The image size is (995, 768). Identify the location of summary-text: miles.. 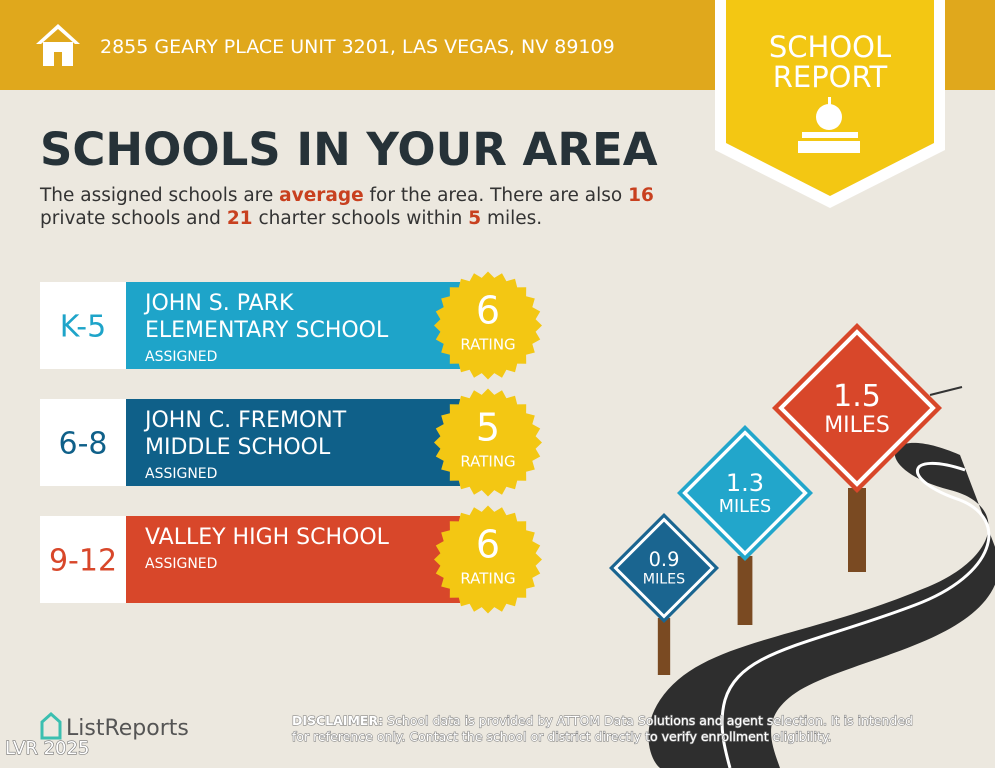
(511, 218).